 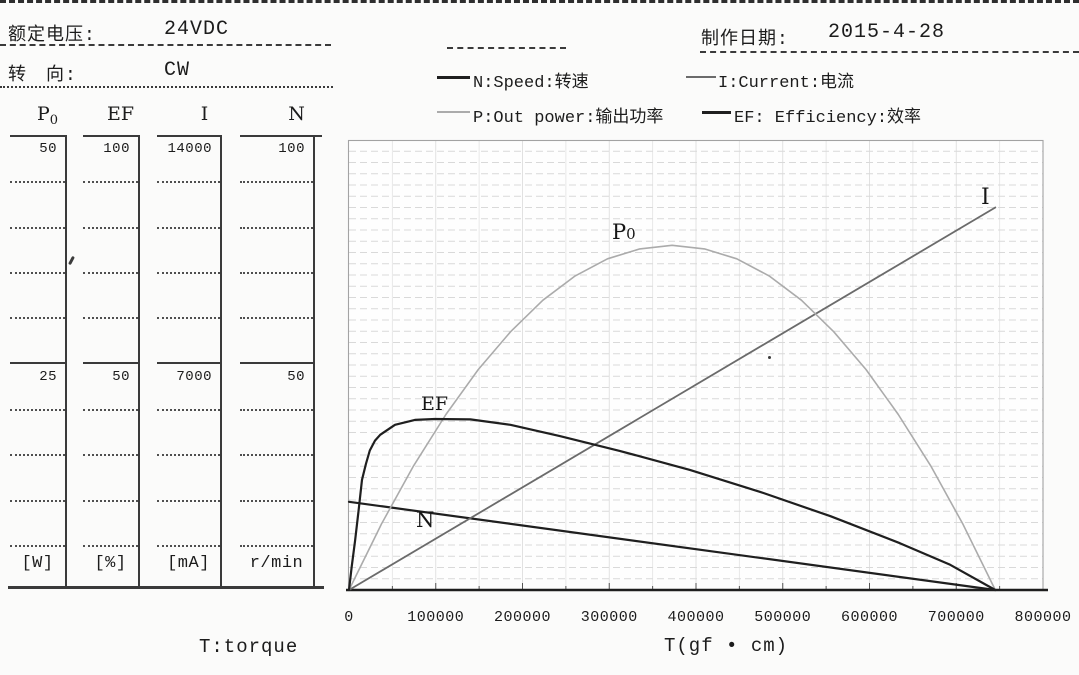 I want to click on date-underline, so click(x=889, y=52).